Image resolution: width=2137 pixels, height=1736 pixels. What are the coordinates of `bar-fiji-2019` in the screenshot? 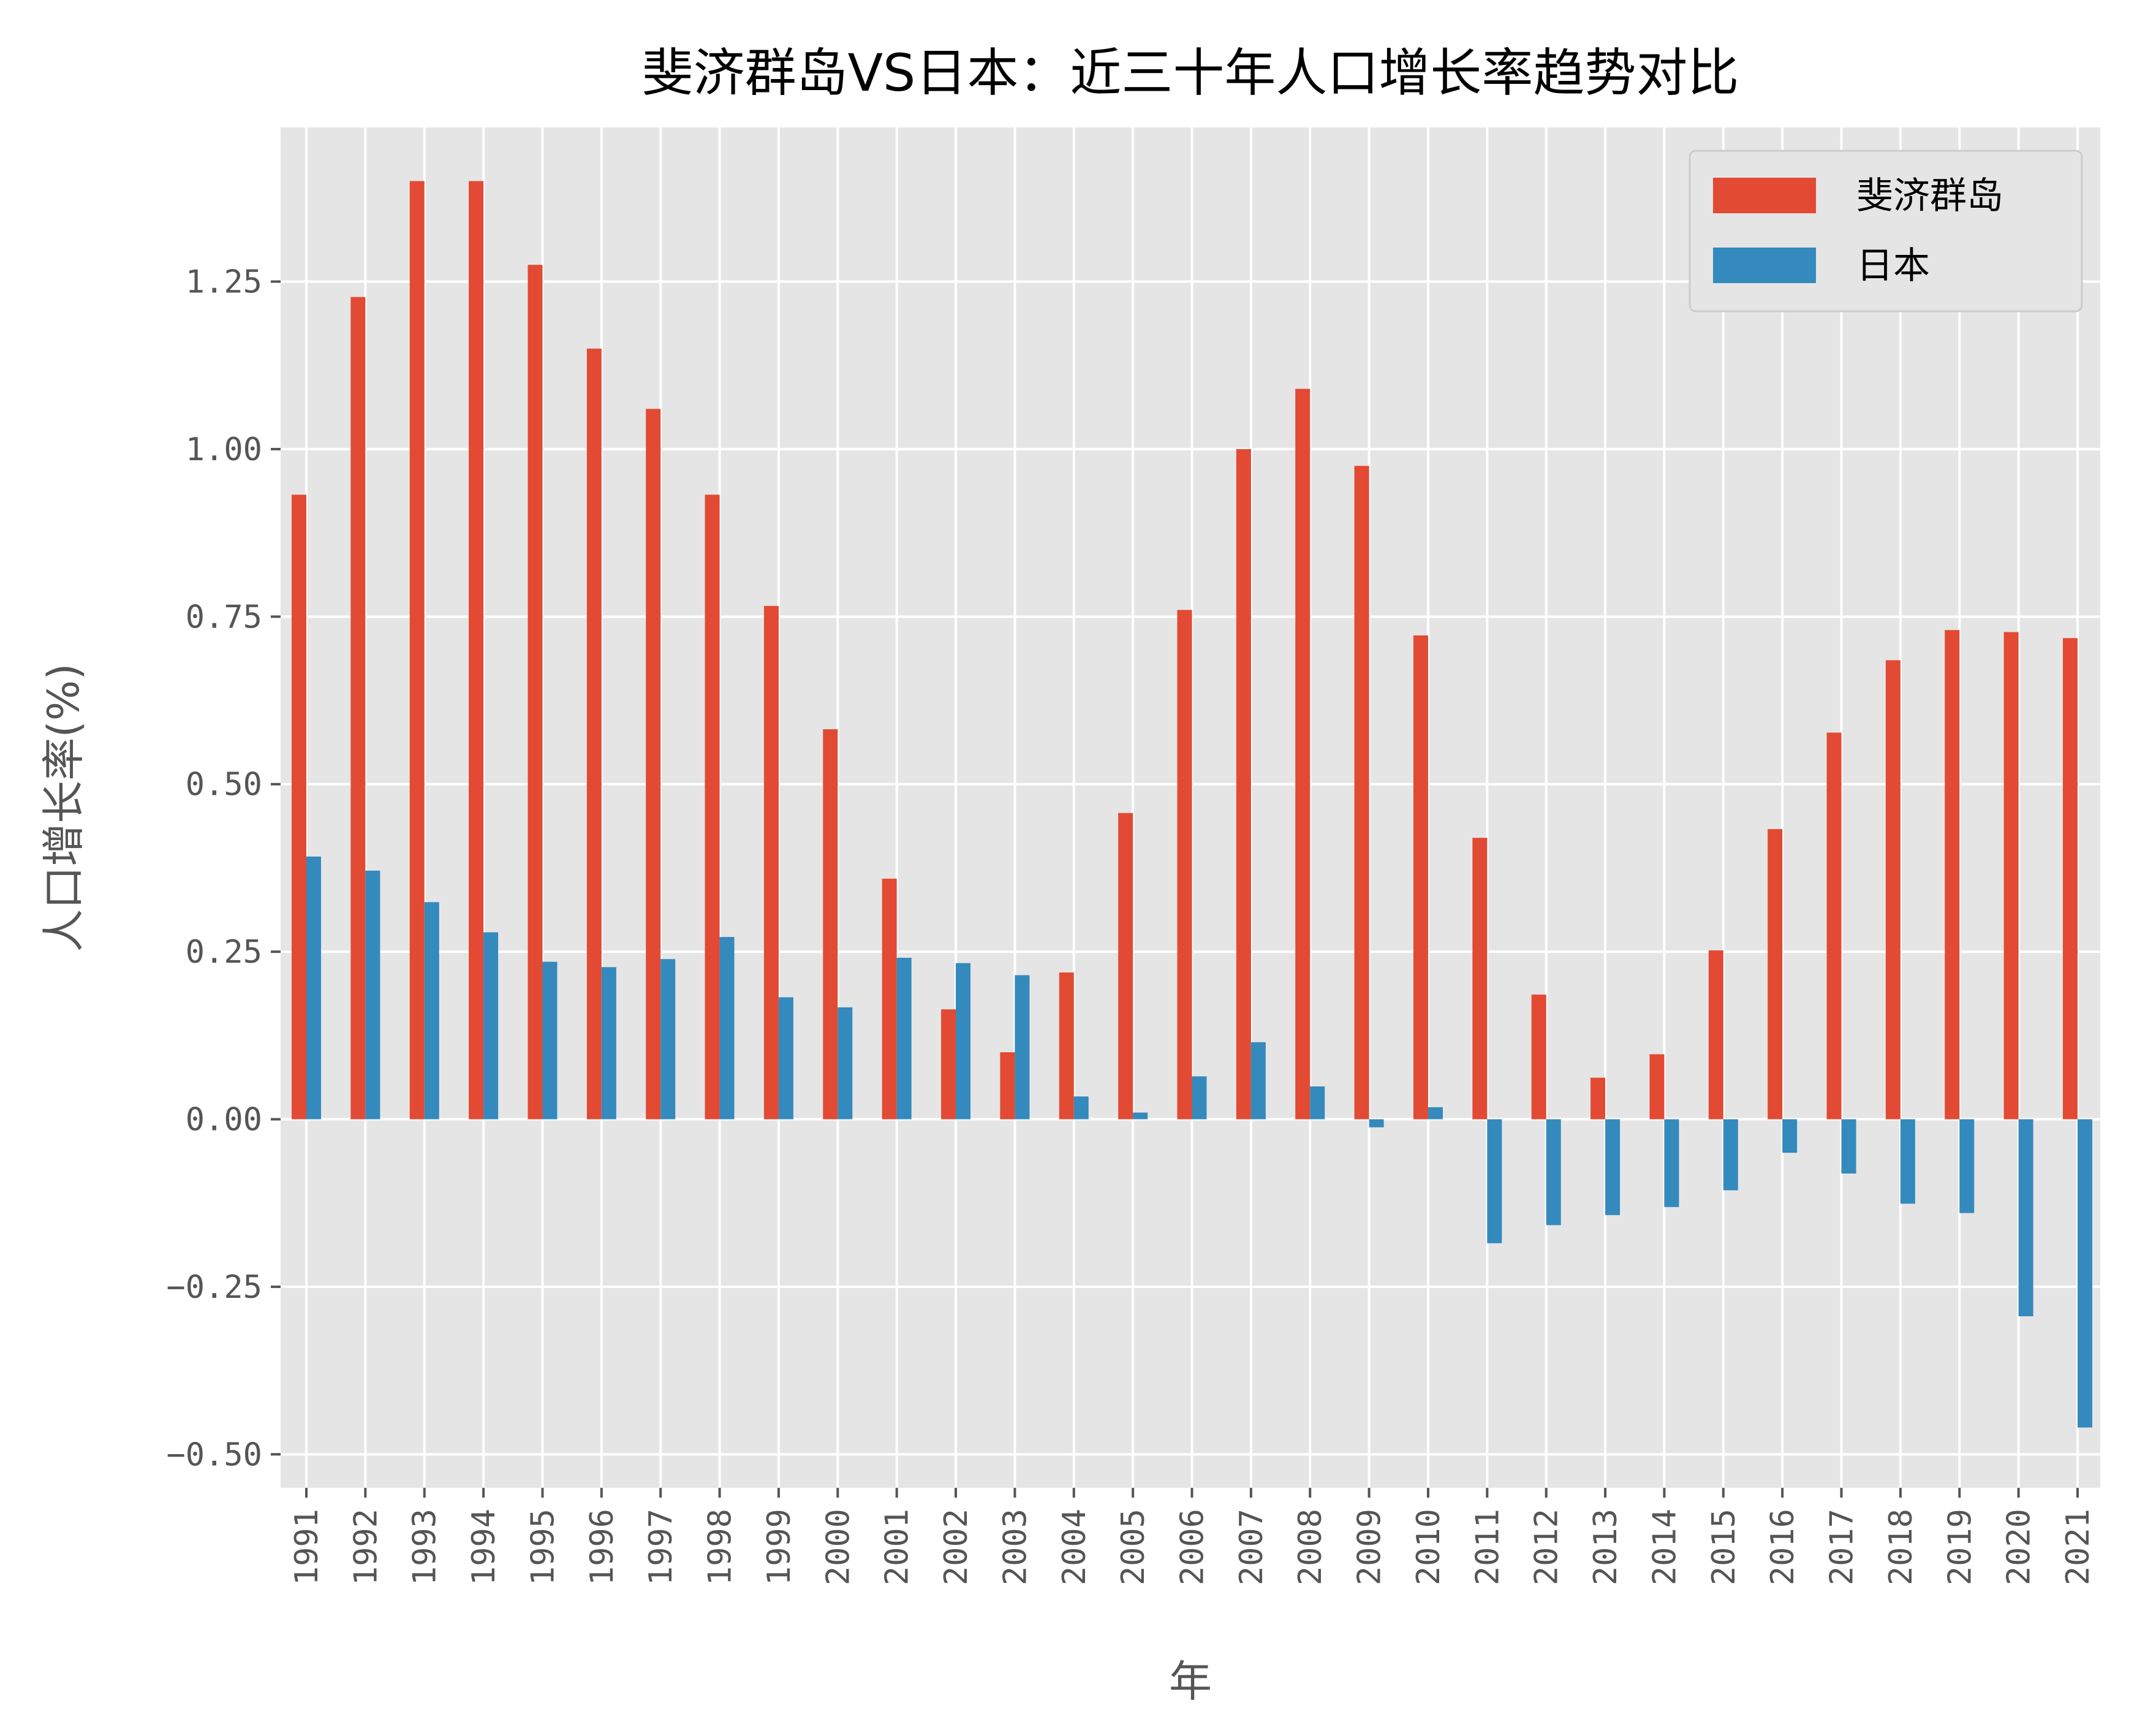 It's located at (1952, 875).